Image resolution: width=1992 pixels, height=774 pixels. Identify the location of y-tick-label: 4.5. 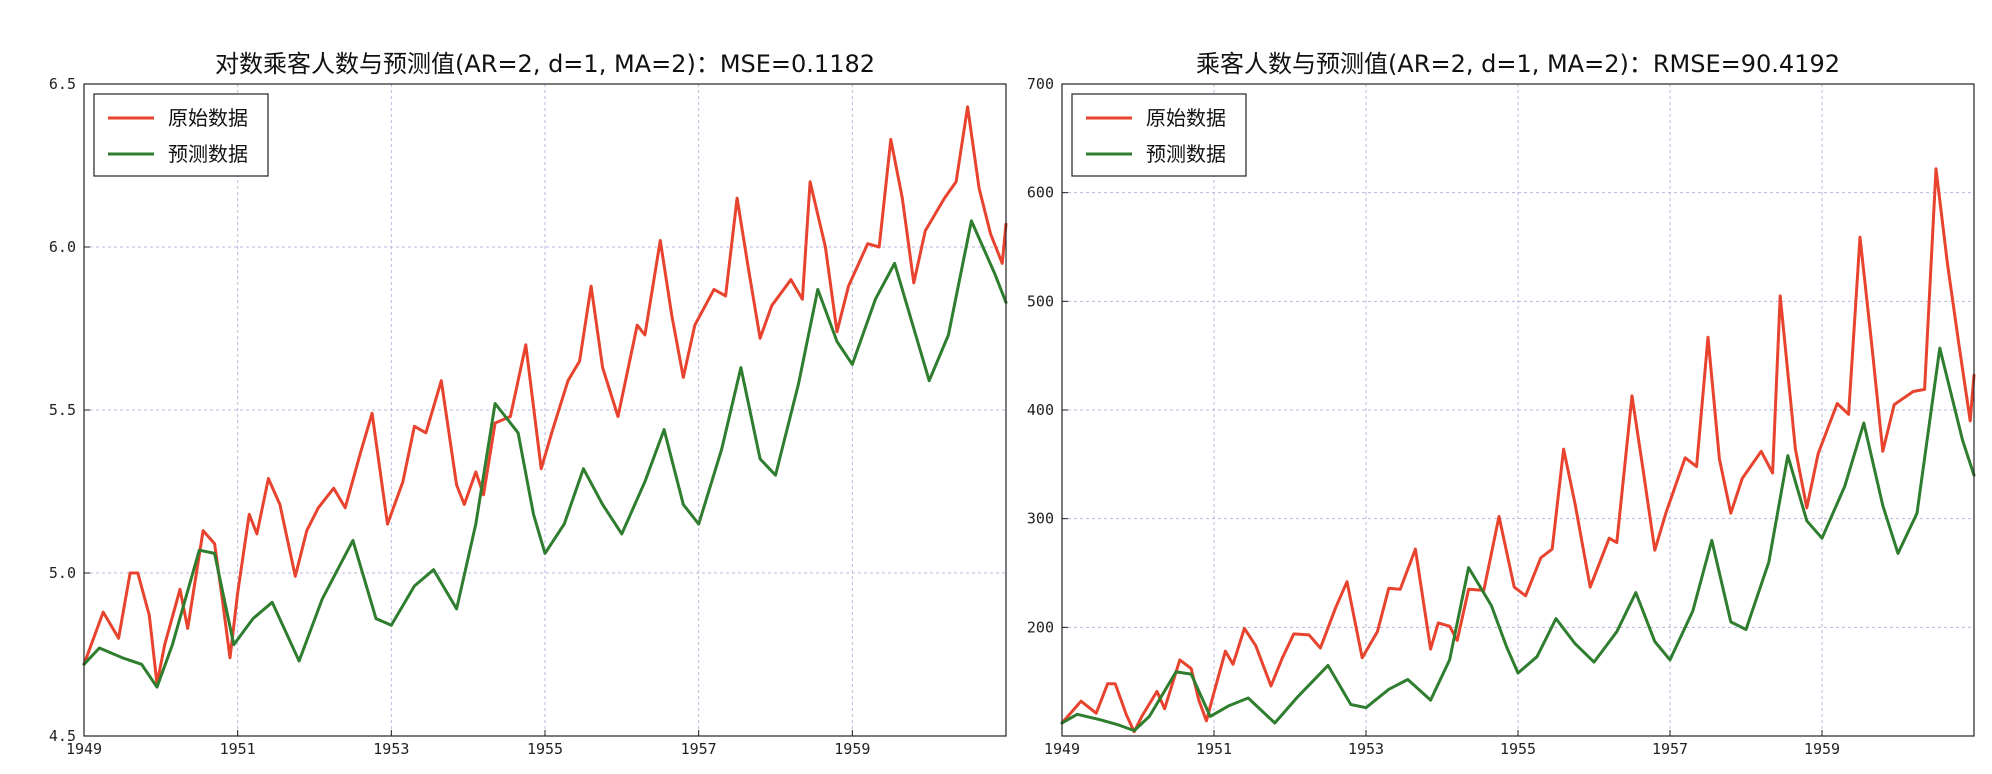
(62, 736).